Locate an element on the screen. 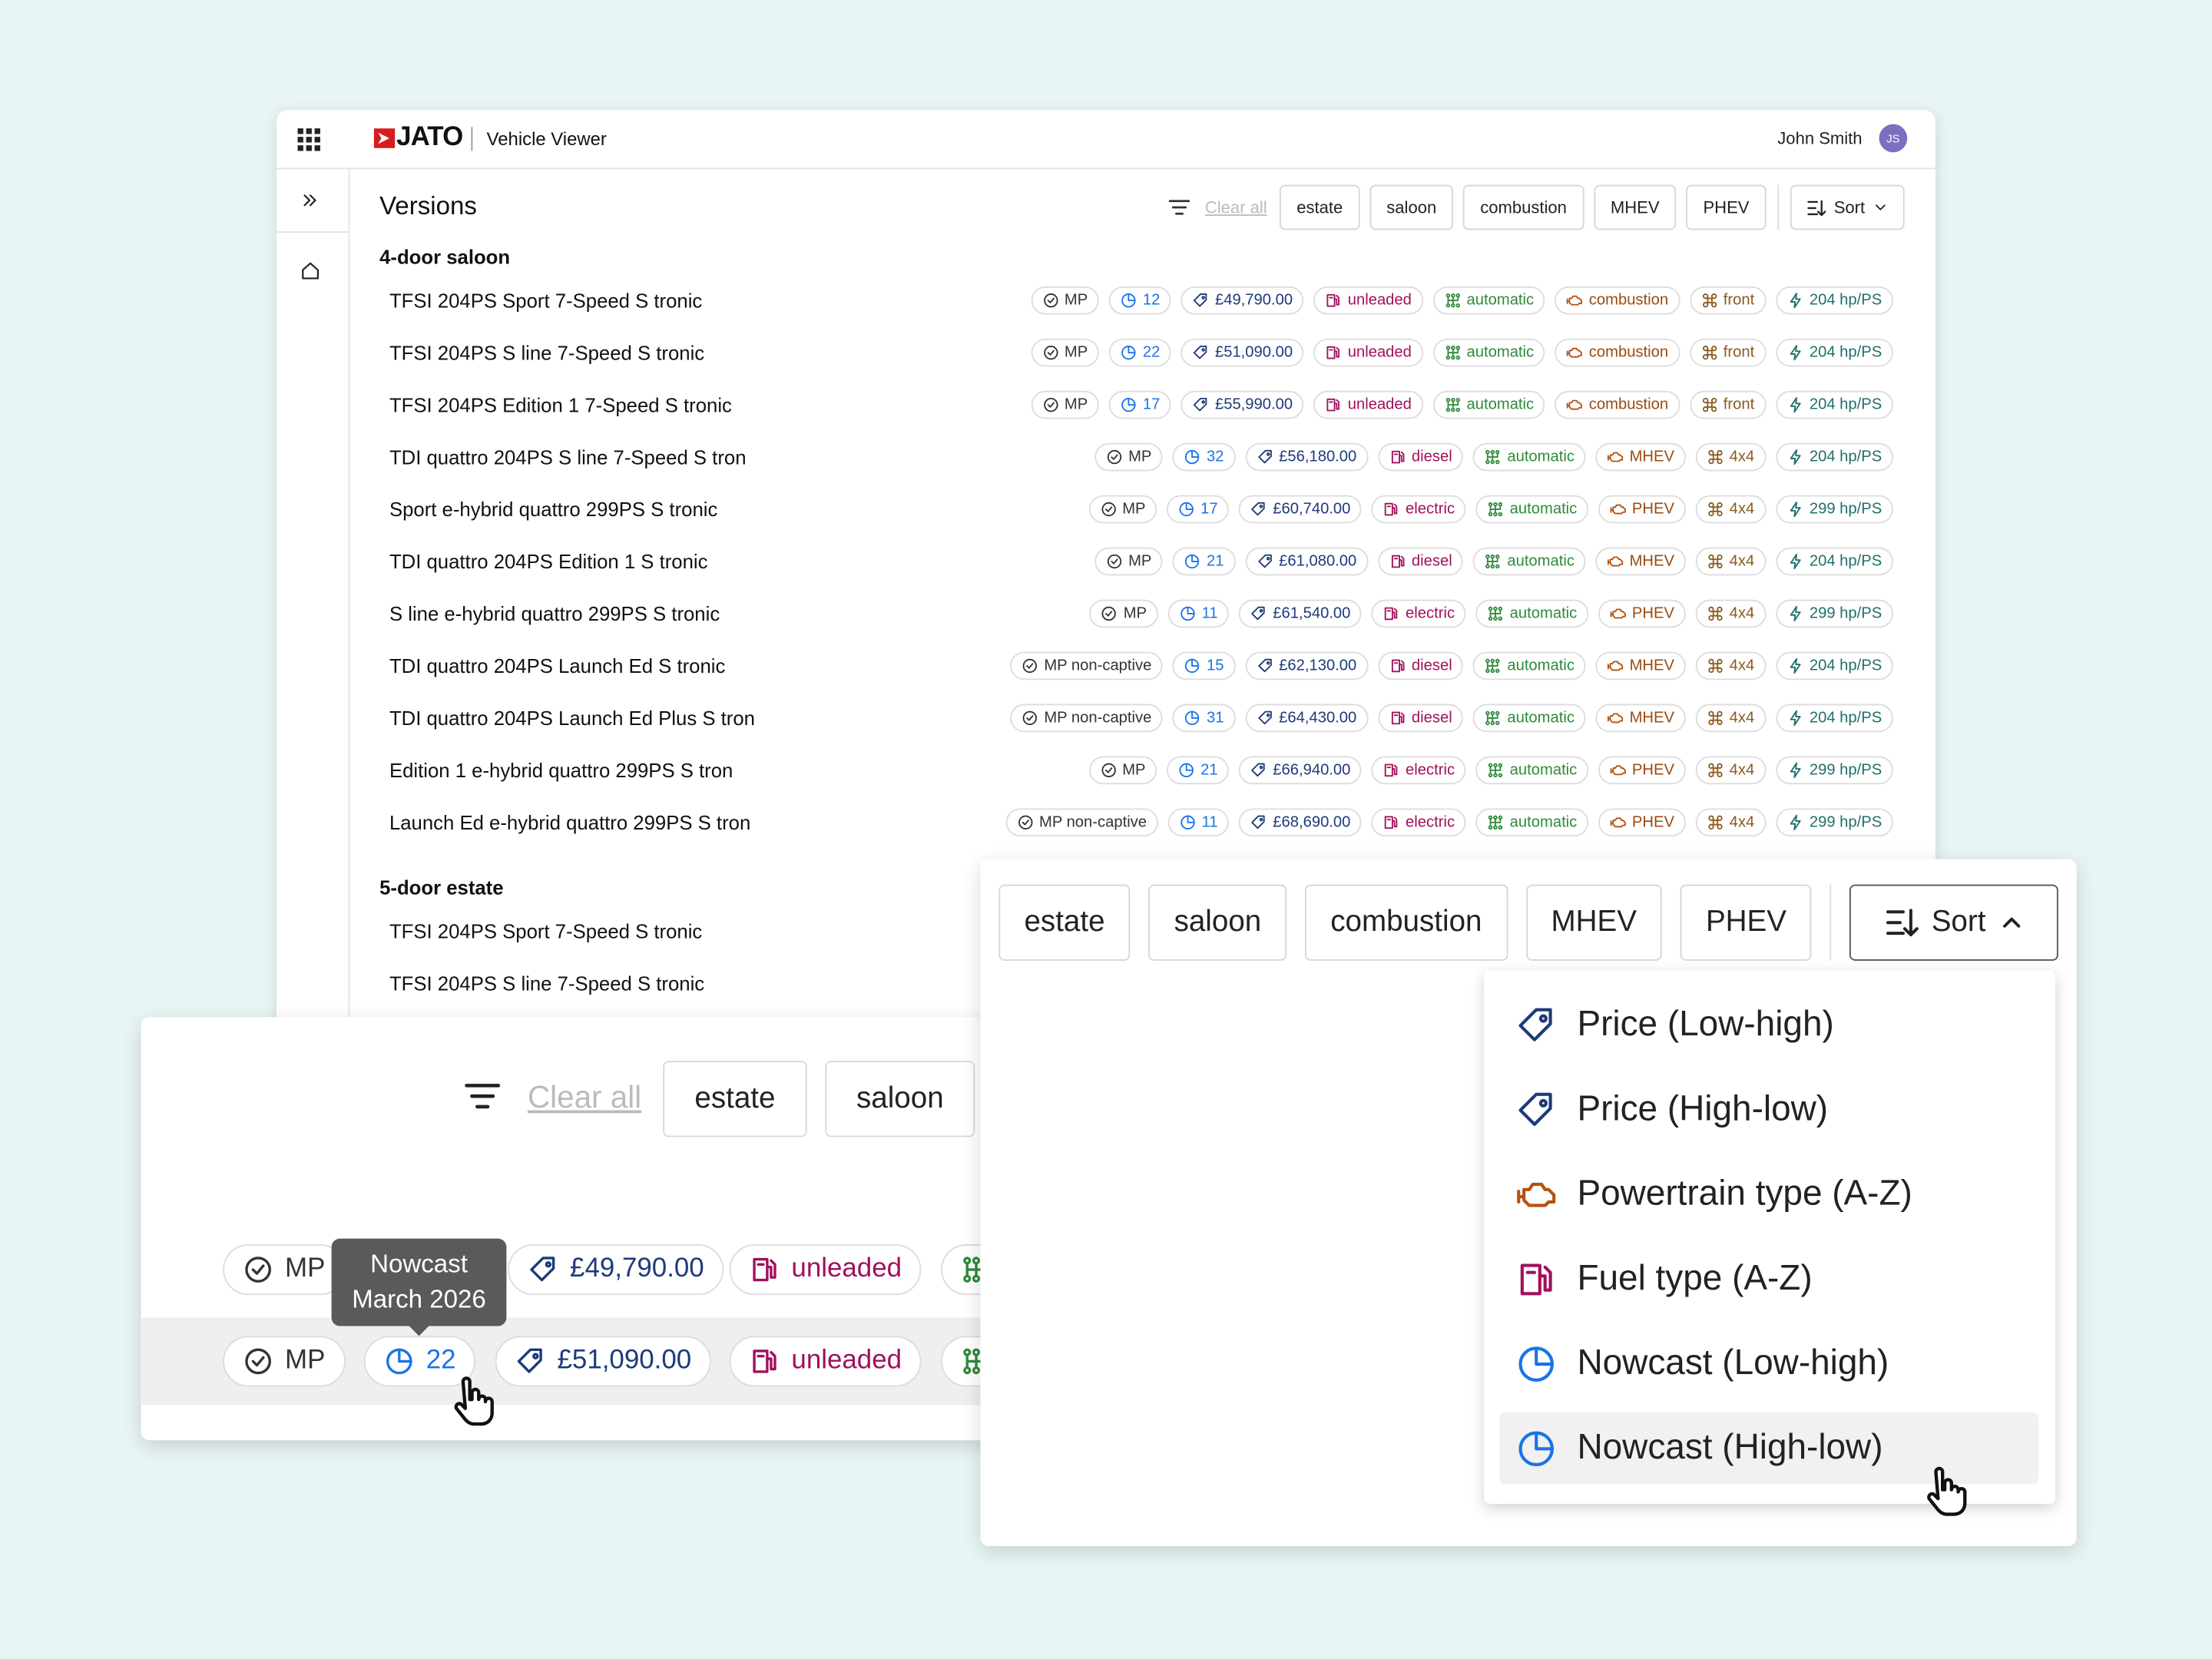 The height and width of the screenshot is (1659, 2212). menu-item: Price (Low-high) is located at coordinates (1768, 1025).